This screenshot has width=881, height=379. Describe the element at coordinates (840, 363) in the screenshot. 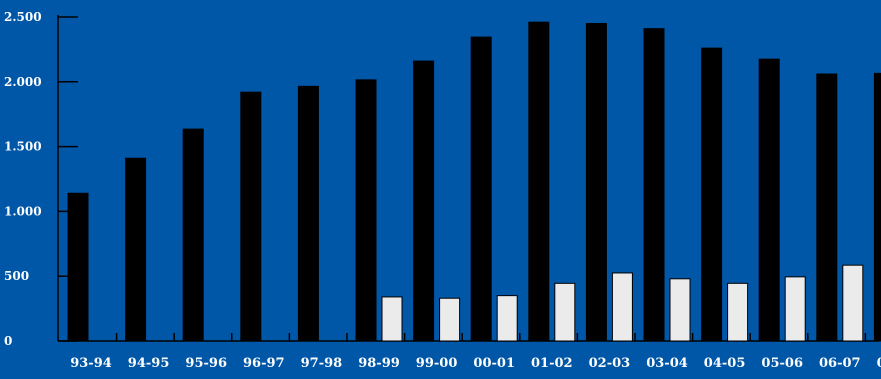

I see `x-tick-label: 06-07` at that location.